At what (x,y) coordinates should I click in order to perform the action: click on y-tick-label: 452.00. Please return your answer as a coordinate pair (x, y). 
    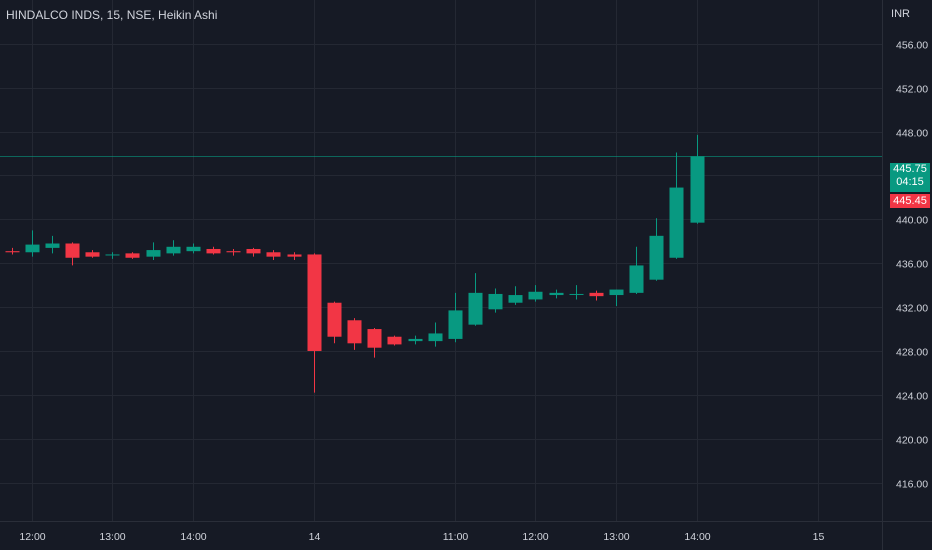
    Looking at the image, I should click on (912, 90).